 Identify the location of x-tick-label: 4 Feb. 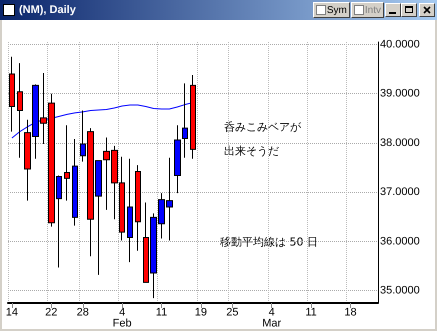
(122, 318).